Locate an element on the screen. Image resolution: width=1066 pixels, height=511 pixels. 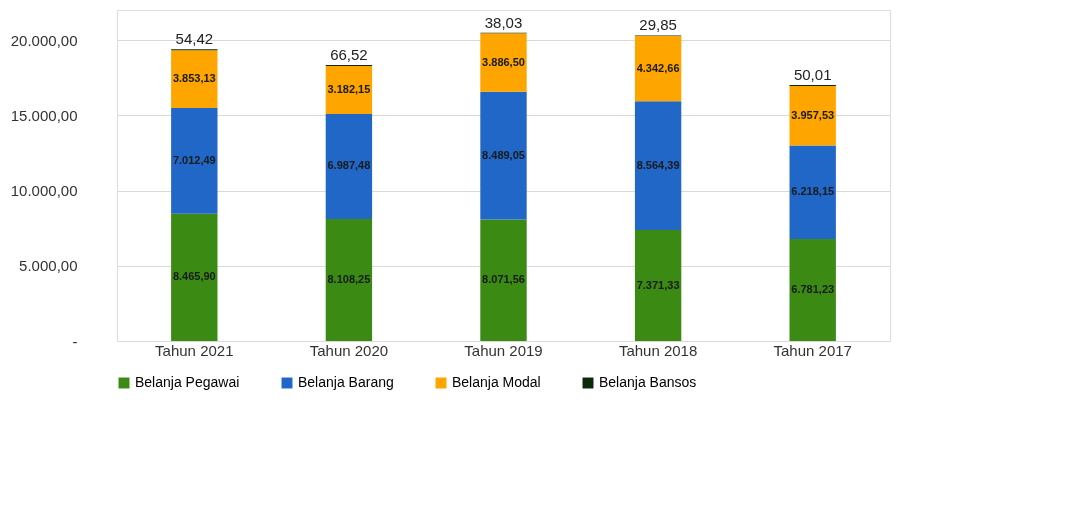
data-label: 8.071,56 is located at coordinates (503, 279).